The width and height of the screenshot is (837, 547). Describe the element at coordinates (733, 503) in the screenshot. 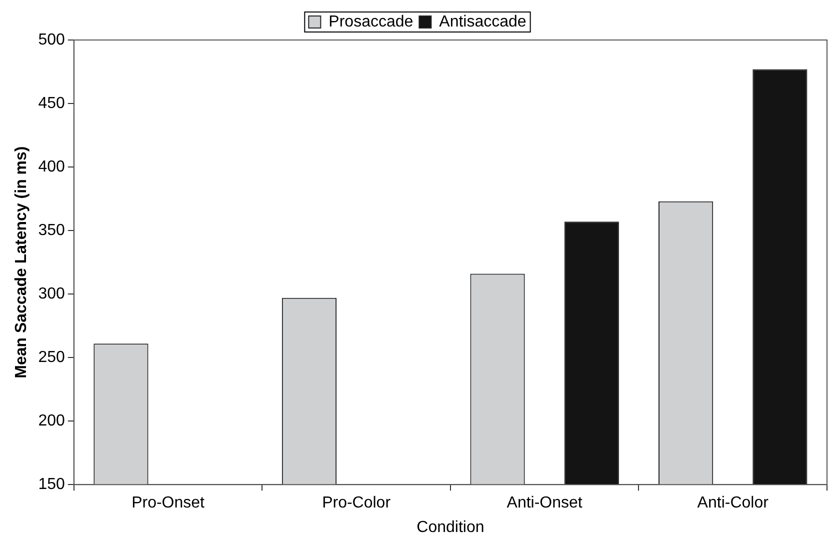

I see `x-tick-label: Anti-Color` at that location.